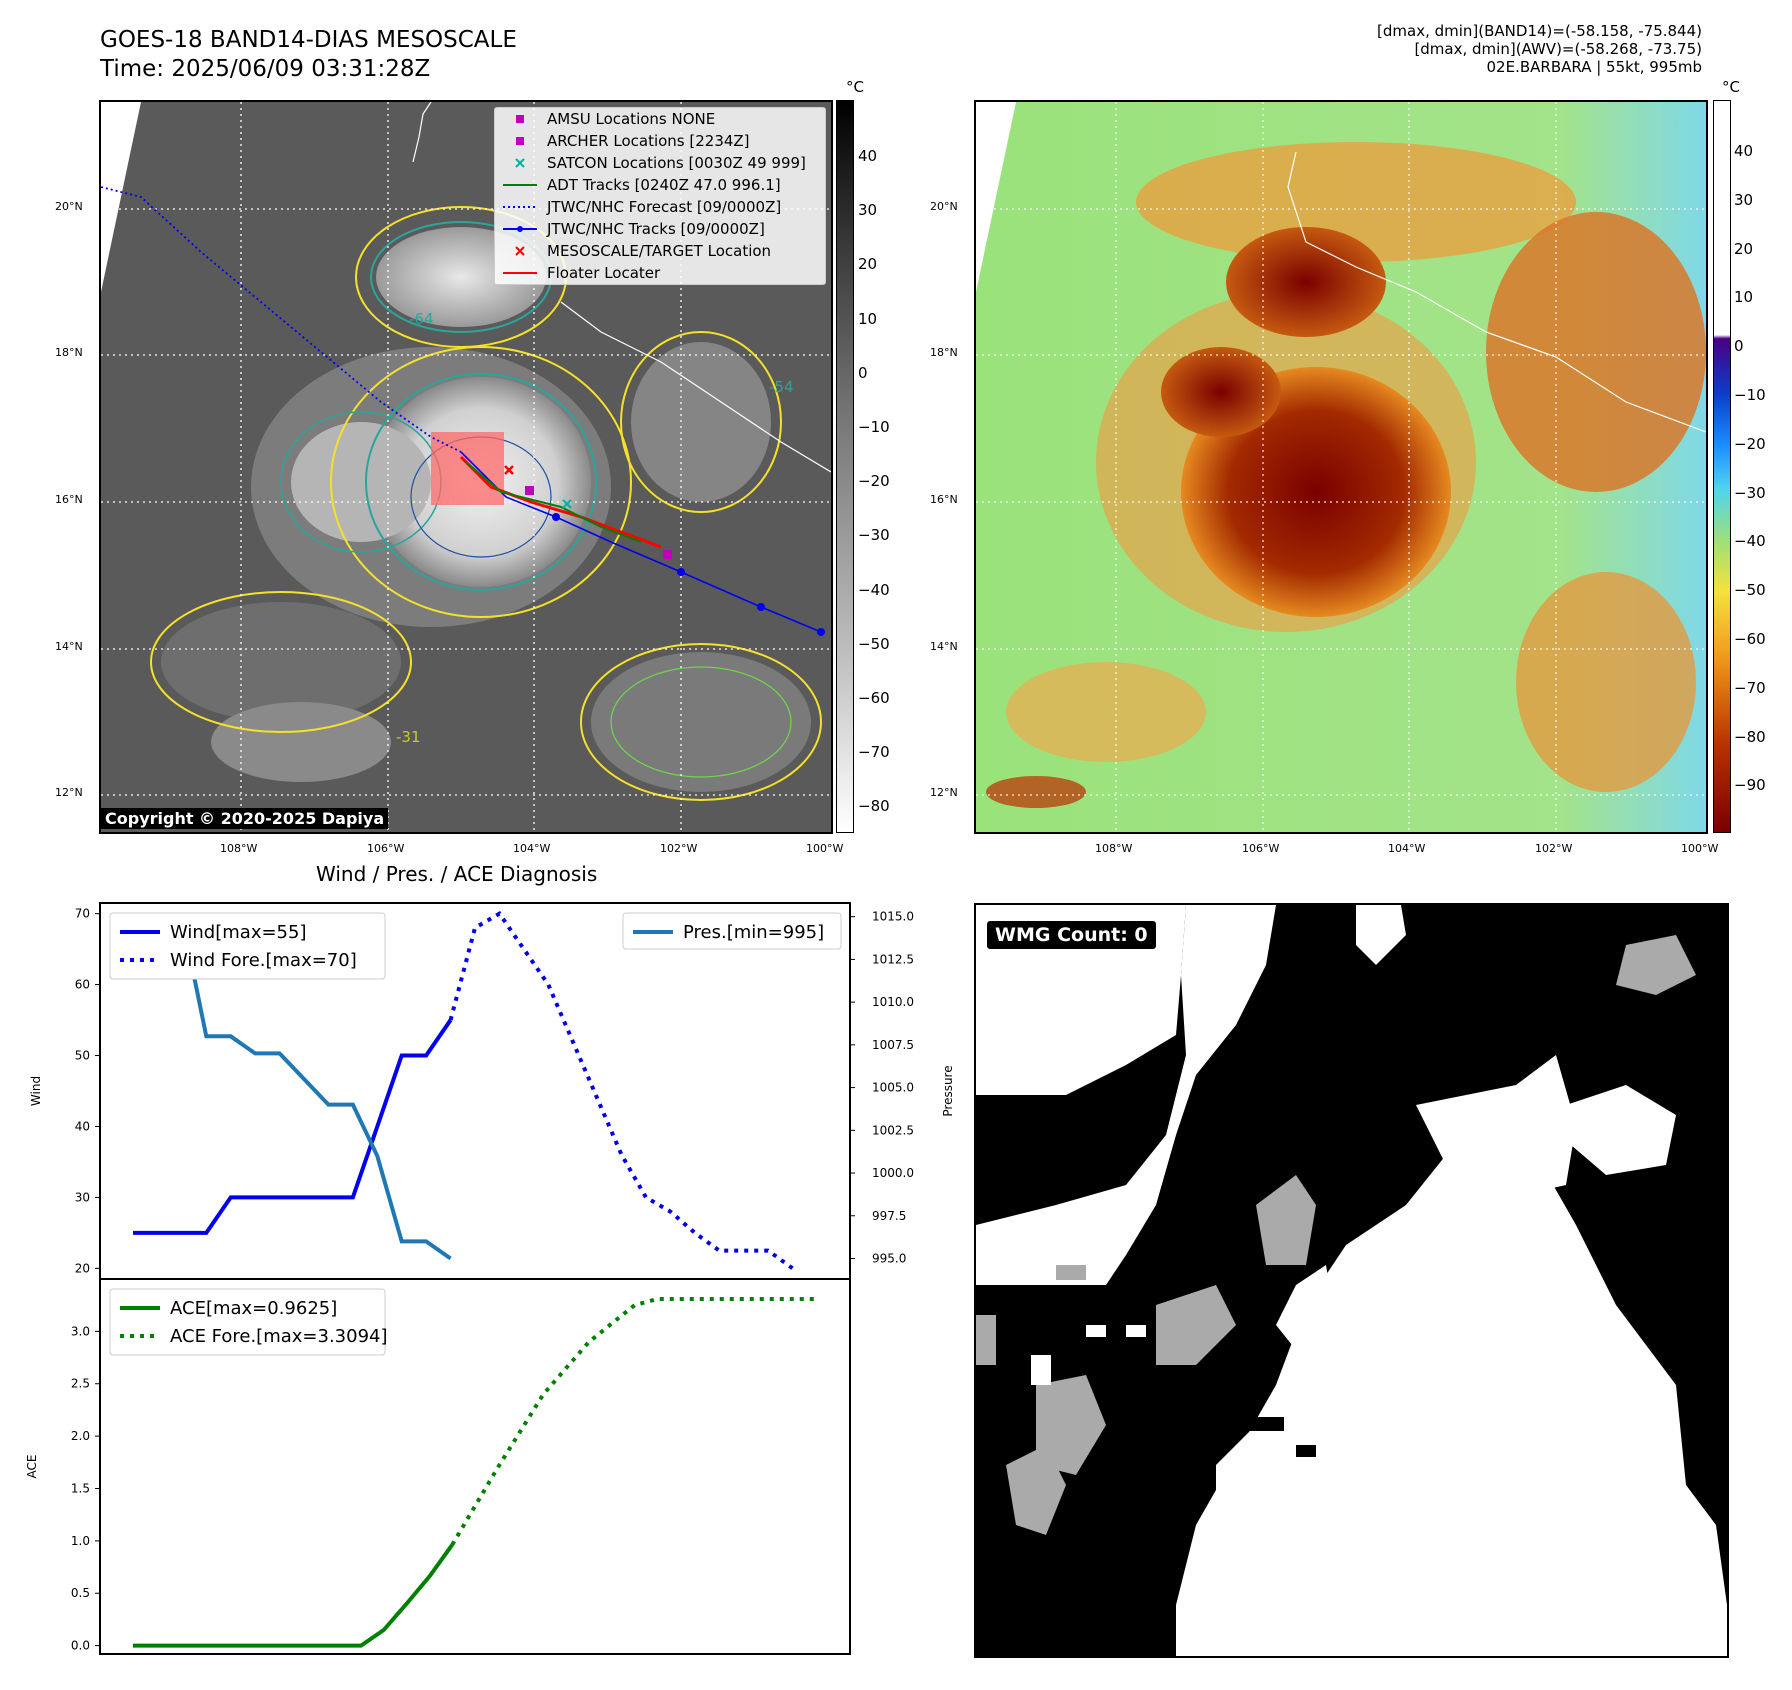  Describe the element at coordinates (845, 466) in the screenshot. I see `ir-colorbar` at that location.